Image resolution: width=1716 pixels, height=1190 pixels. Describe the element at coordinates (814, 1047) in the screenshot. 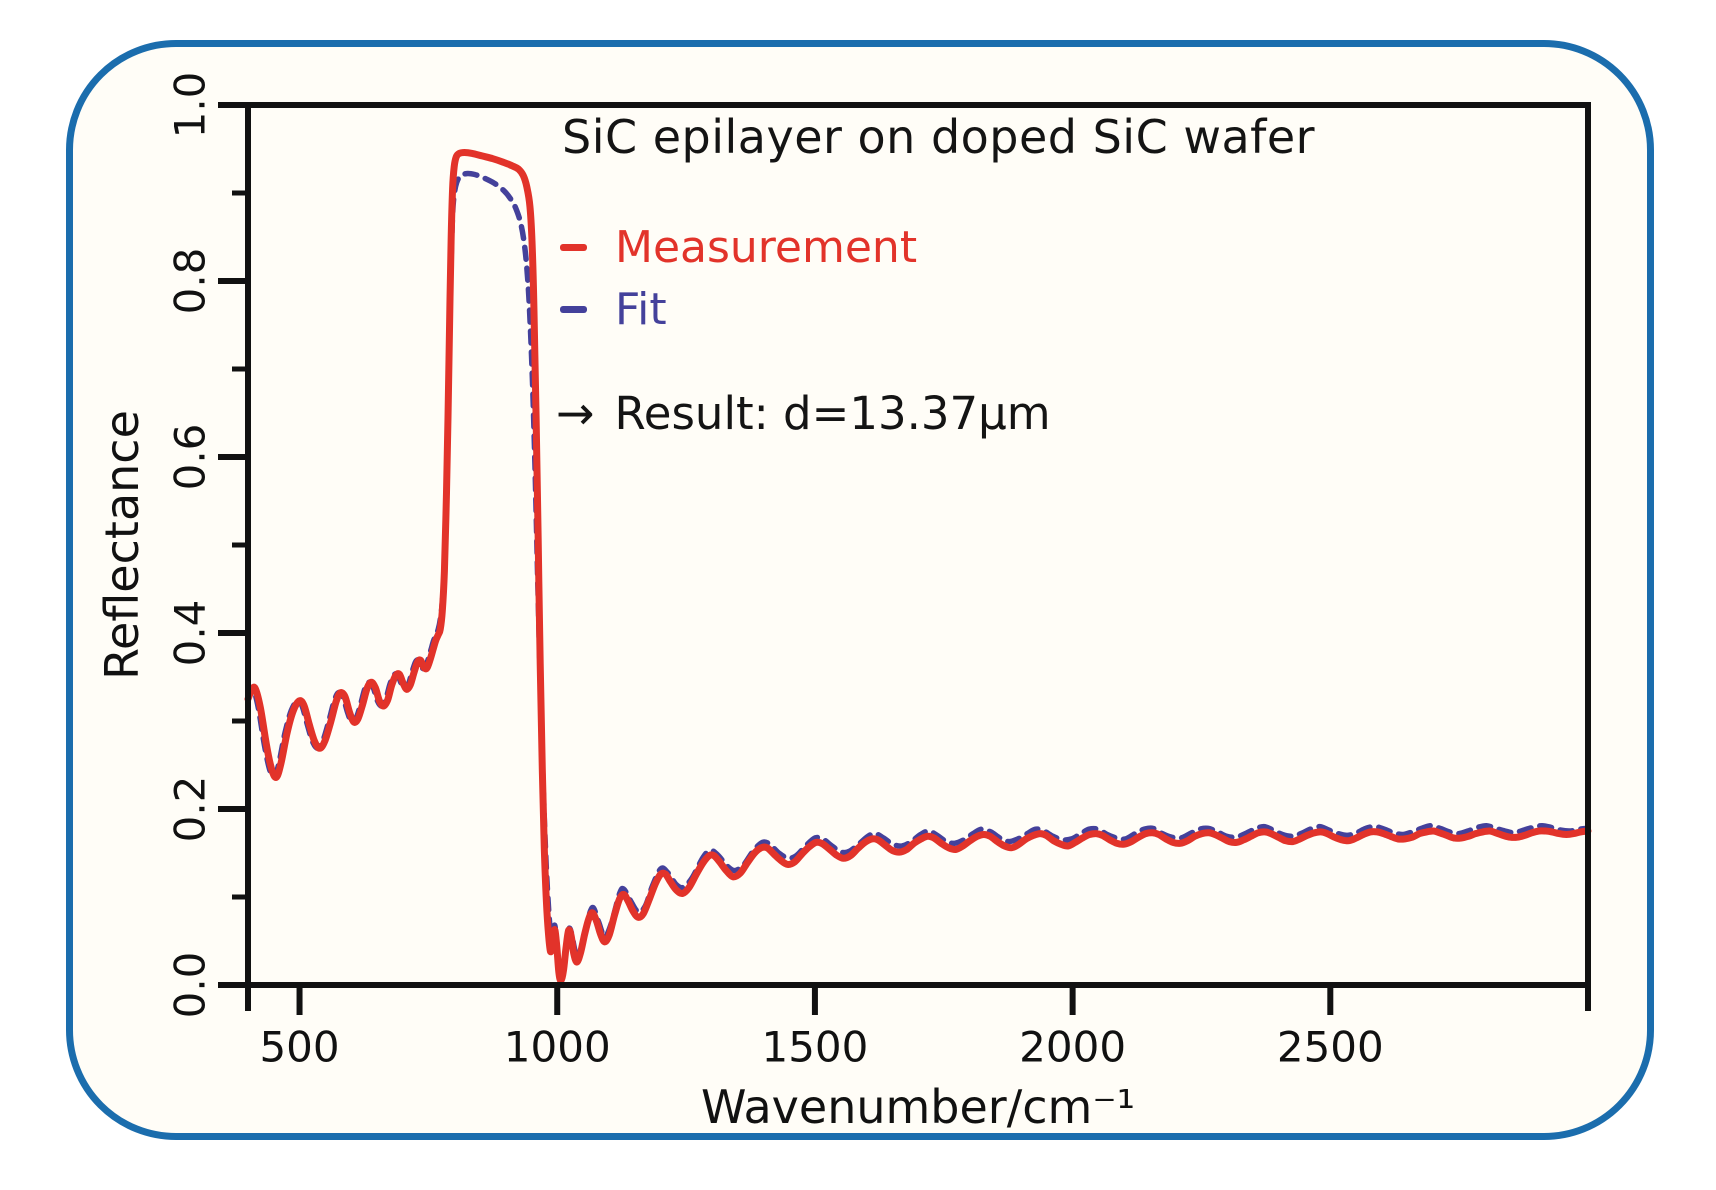

I see `x-tick-label: 1500` at that location.